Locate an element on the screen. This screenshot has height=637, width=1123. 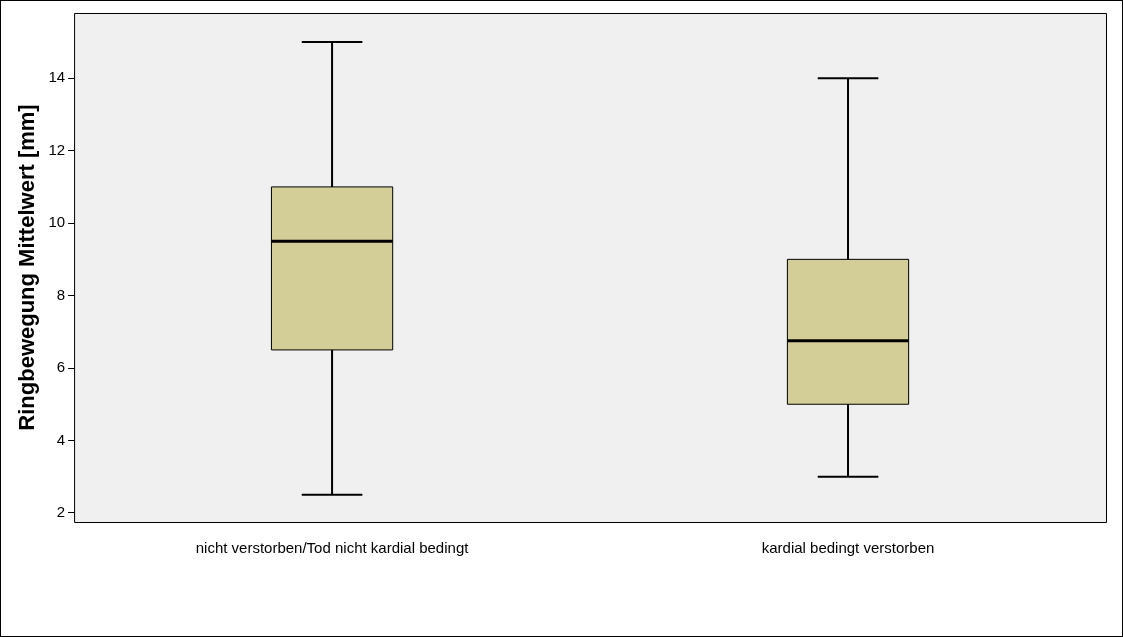
y-tick-label: 4 is located at coordinates (61, 439).